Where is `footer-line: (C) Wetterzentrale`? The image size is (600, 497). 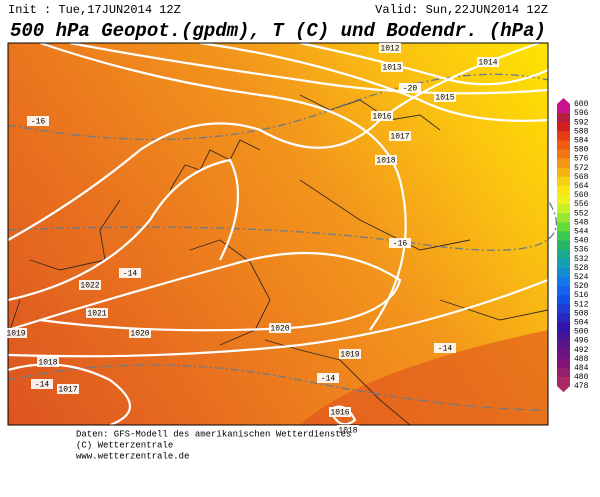 footer-line: (C) Wetterzentrale is located at coordinates (124, 445).